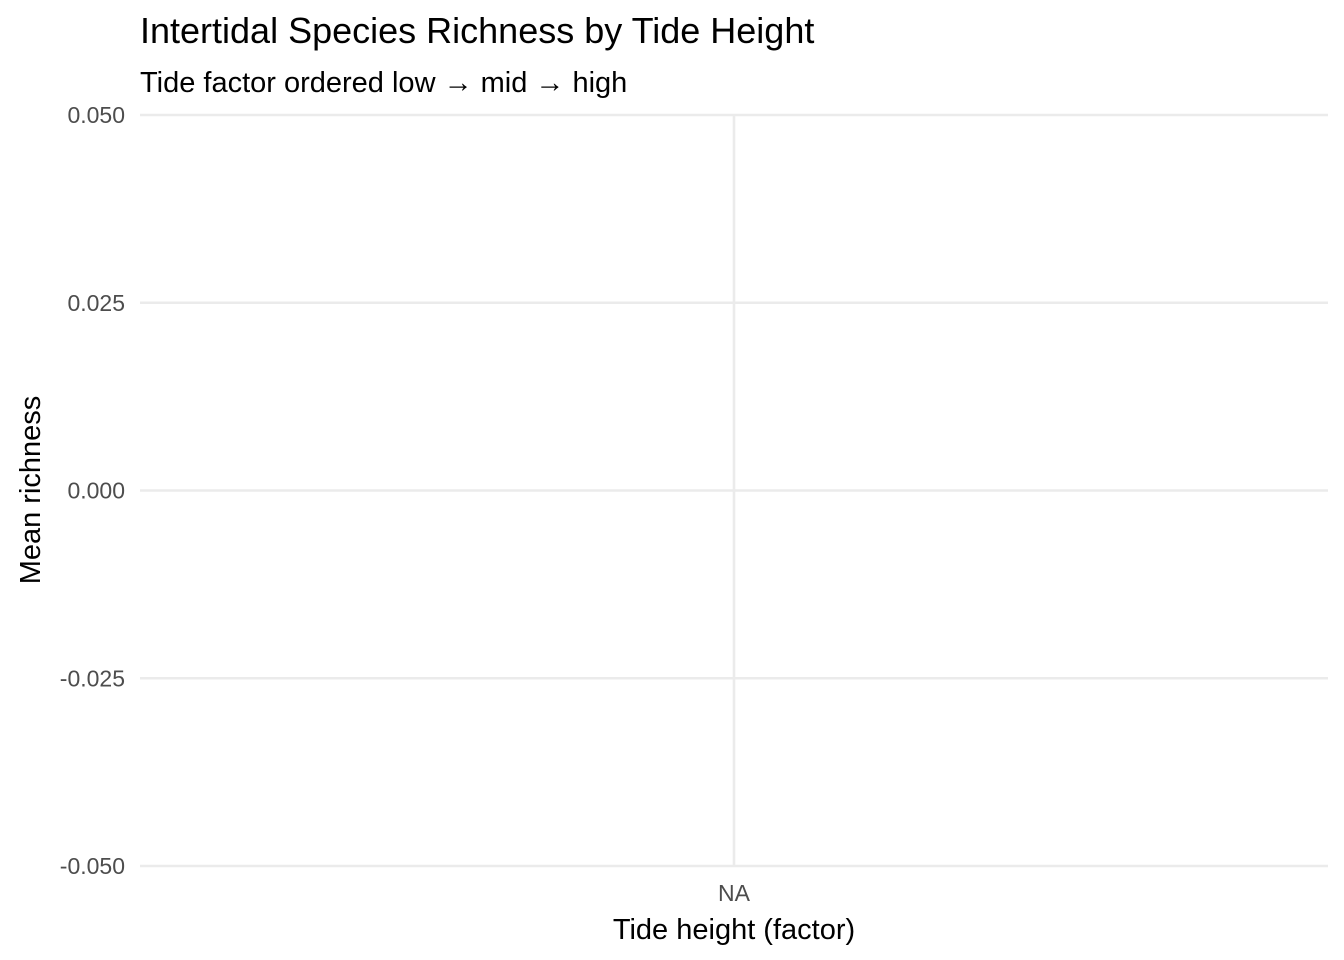  What do you see at coordinates (96, 115) in the screenshot?
I see `y-tick-label: 0.050` at bounding box center [96, 115].